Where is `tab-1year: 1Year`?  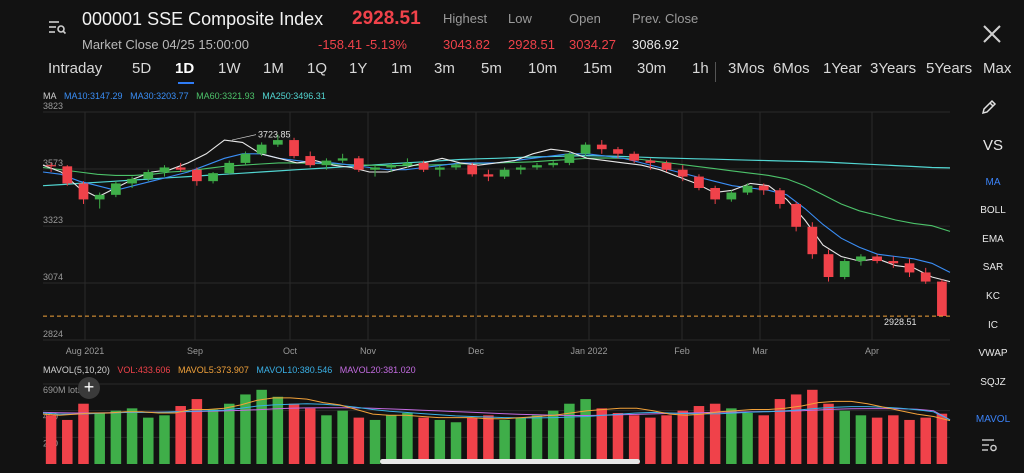 tab-1year: 1Year is located at coordinates (842, 68).